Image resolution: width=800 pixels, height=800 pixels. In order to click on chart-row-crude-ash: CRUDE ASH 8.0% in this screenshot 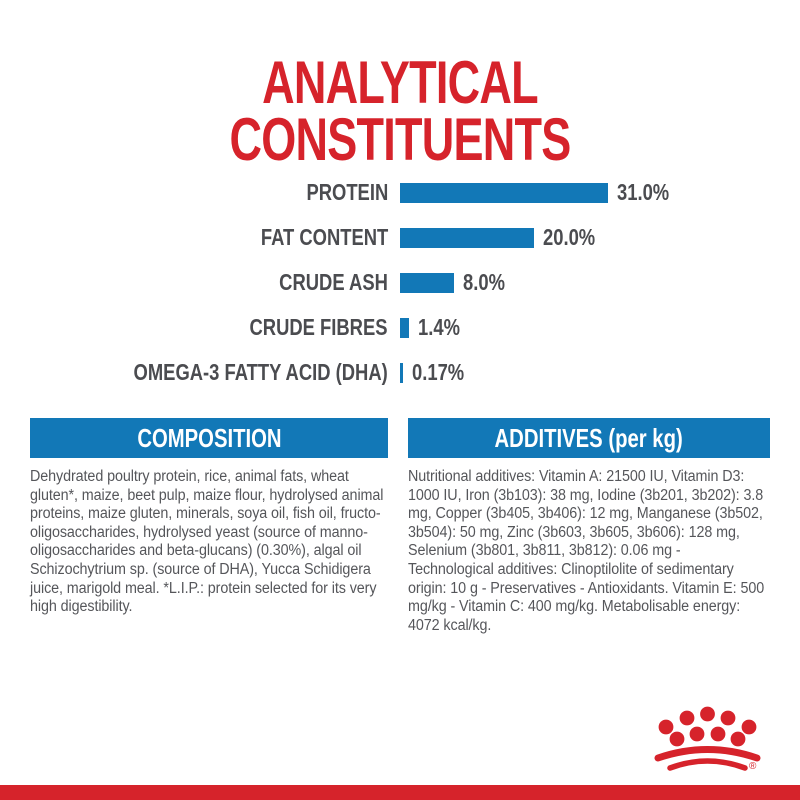, I will do `click(400, 282)`.